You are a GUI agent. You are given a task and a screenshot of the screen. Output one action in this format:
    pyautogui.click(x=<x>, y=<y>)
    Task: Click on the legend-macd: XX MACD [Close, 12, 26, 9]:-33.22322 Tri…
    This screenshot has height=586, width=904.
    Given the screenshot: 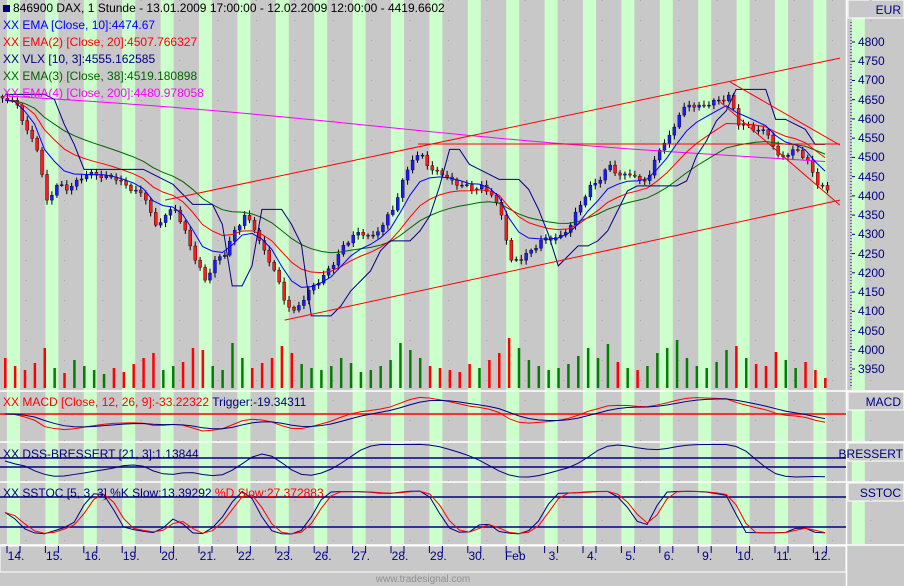 What is the action you would take?
    pyautogui.click(x=154, y=402)
    